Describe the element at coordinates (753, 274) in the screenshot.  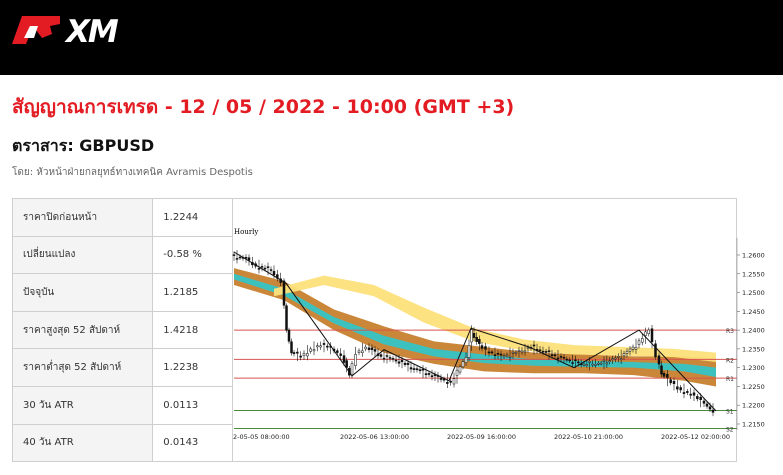
I see `y-tick-label: 1.2550` at that location.